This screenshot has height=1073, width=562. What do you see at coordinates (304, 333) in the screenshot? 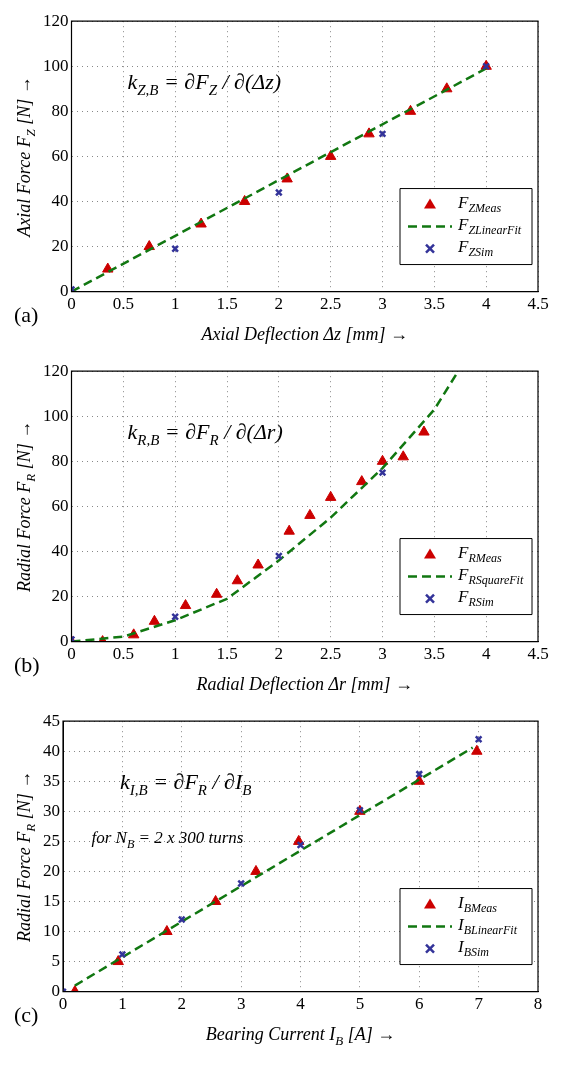
I see `x-axis-title: Axial Deflection Δz [mm] →` at bounding box center [304, 333].